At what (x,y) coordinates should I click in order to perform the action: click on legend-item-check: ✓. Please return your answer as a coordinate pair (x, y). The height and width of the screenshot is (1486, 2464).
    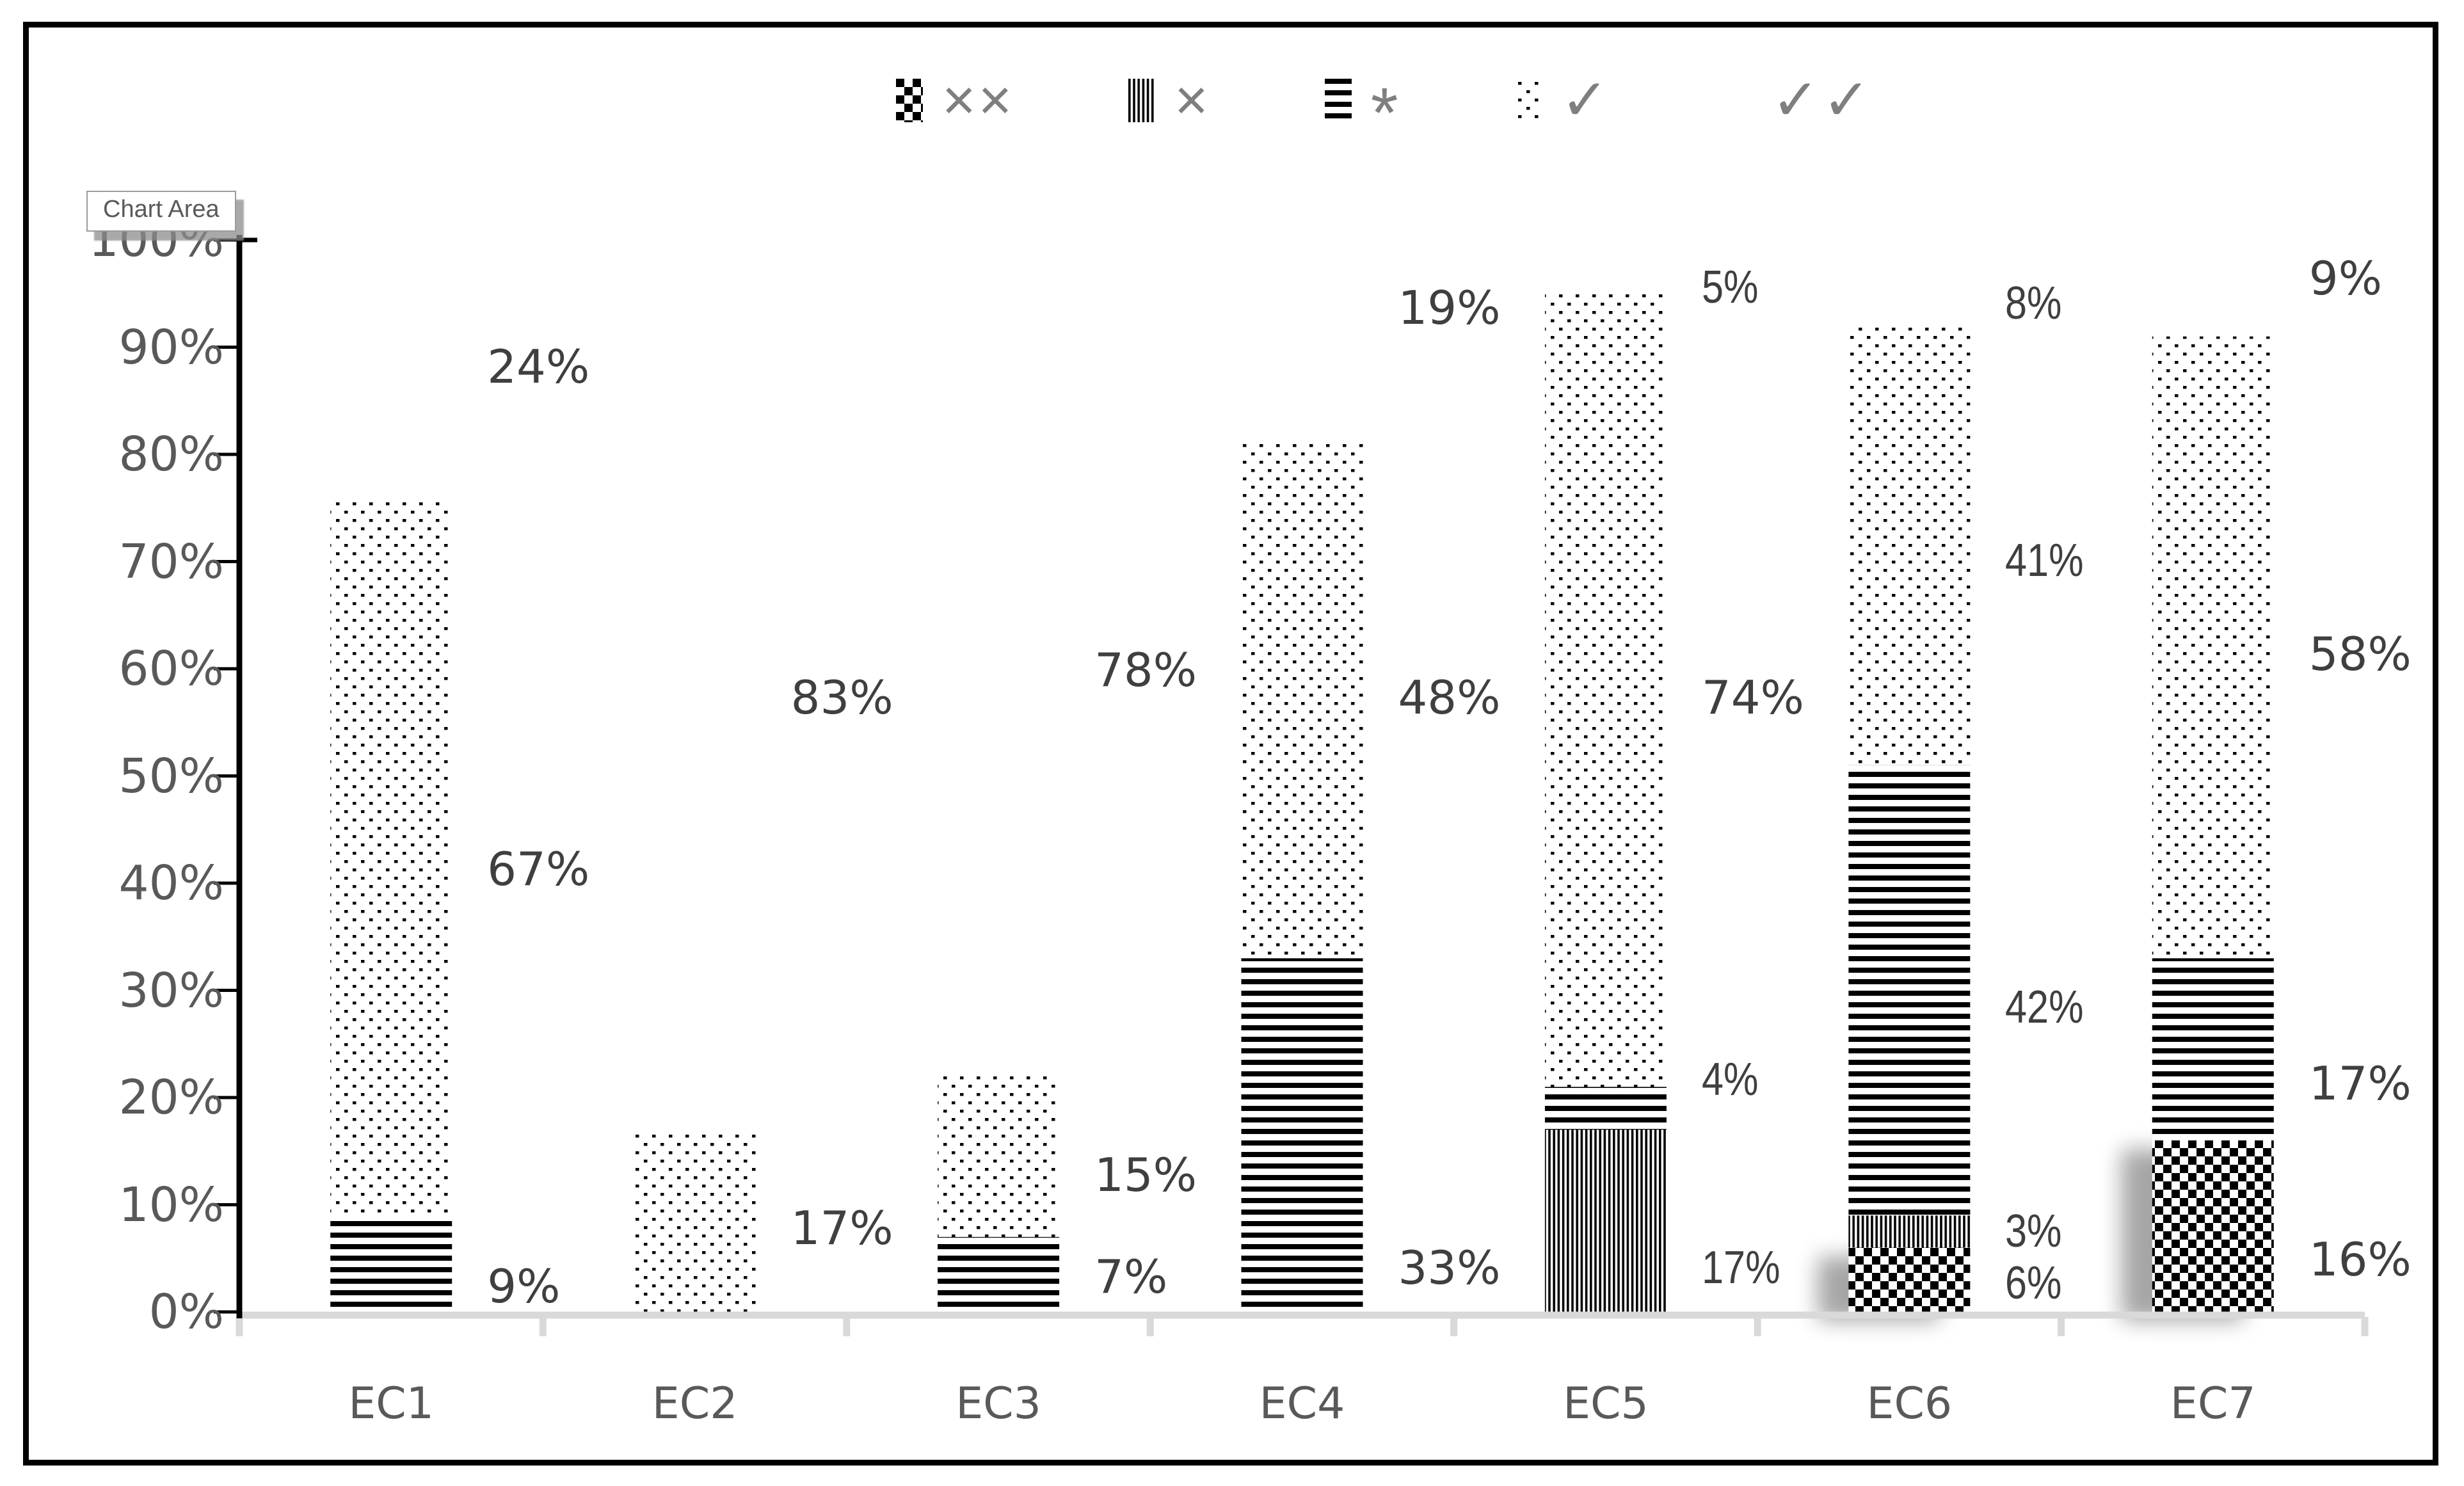
    Looking at the image, I should click on (1563, 100).